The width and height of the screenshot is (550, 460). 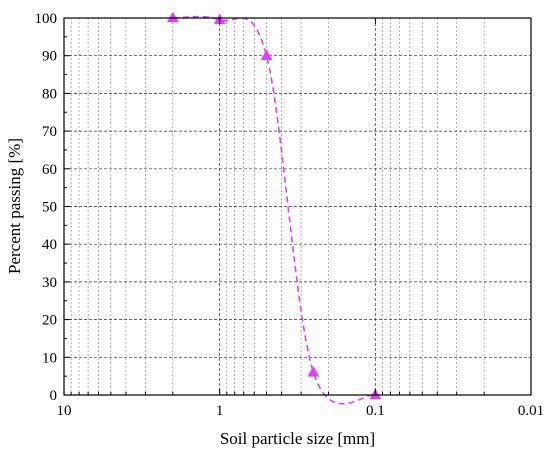 I want to click on y-tick-label: 60, so click(x=49, y=170).